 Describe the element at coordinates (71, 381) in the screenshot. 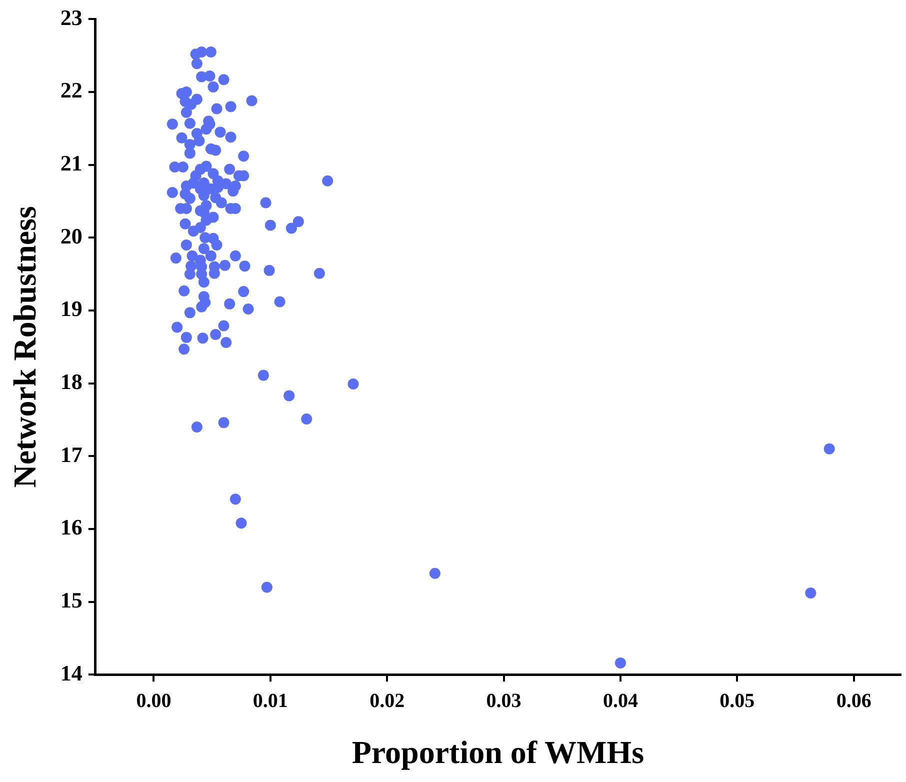

I see `y-tick-label: 18` at that location.